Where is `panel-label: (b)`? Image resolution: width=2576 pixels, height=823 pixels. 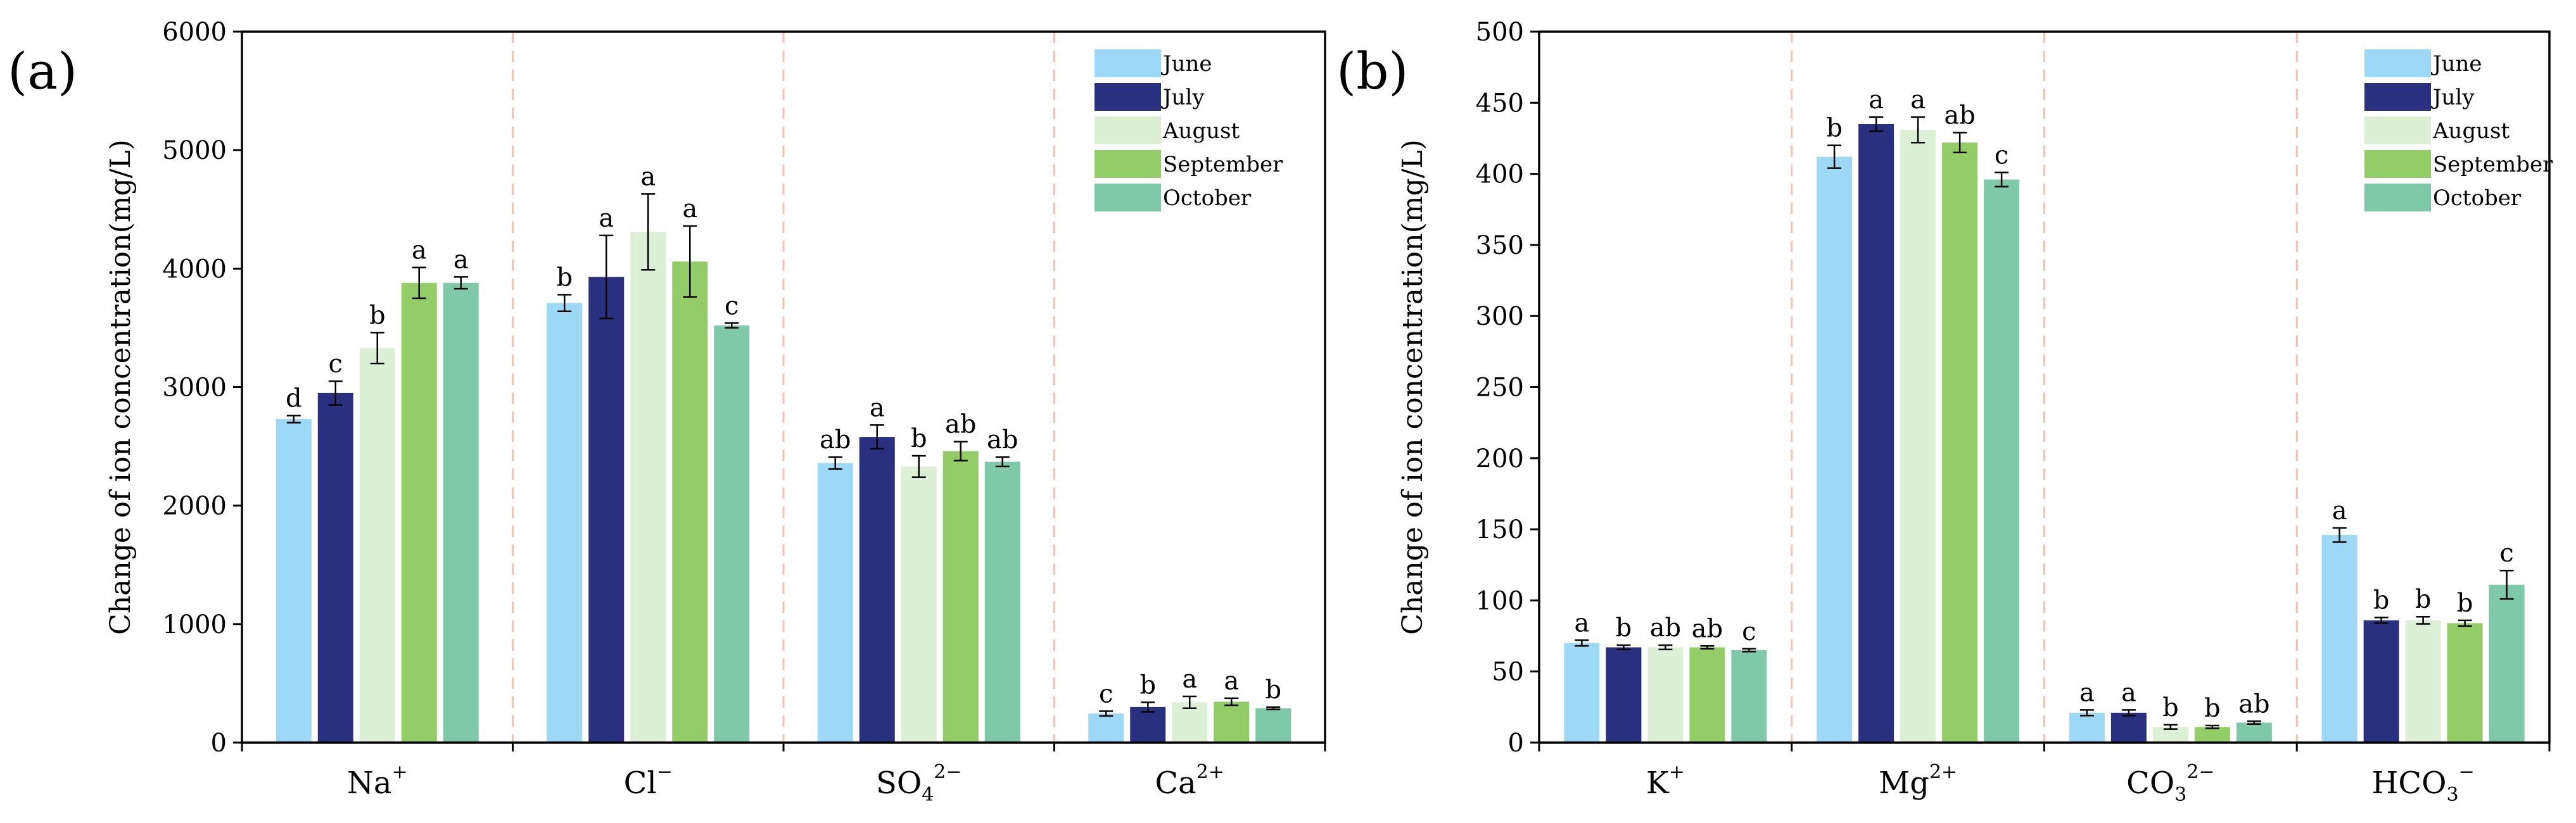
panel-label: (b) is located at coordinates (1373, 71).